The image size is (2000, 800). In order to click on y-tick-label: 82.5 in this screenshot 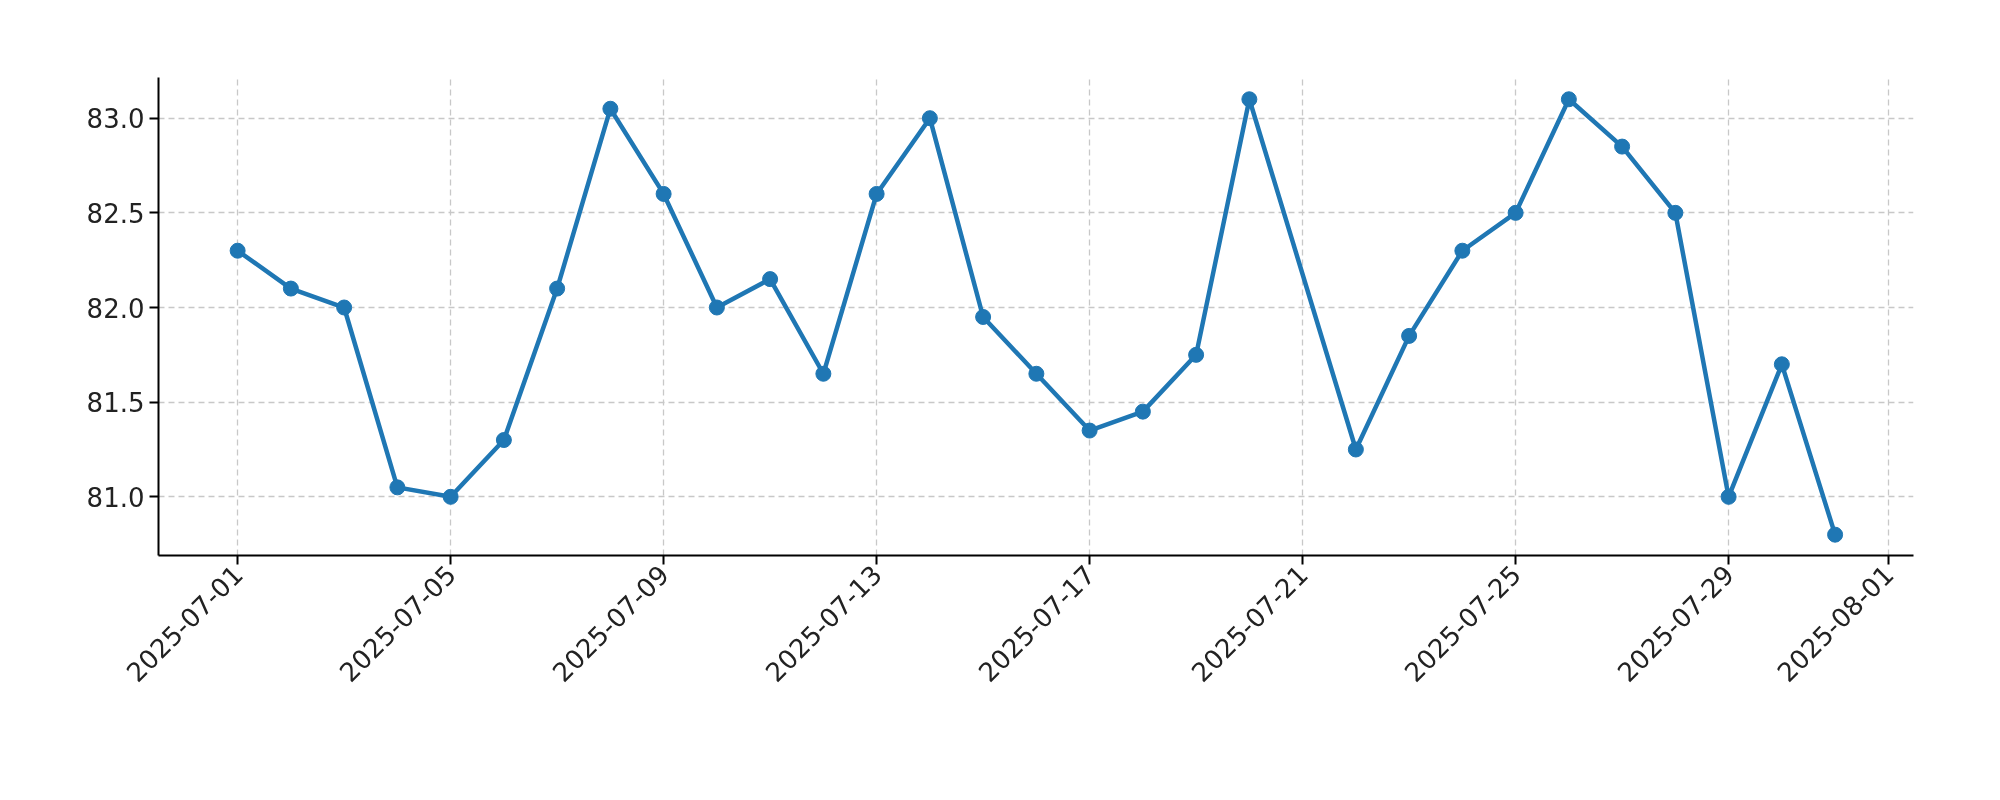, I will do `click(115, 213)`.